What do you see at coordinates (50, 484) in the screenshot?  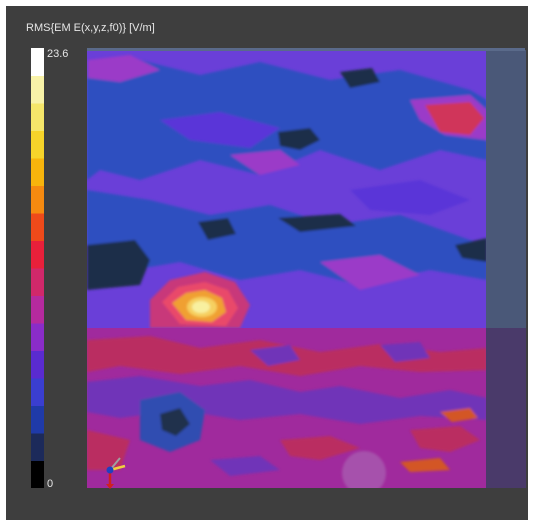 I see `colorbar-min-label: 0` at bounding box center [50, 484].